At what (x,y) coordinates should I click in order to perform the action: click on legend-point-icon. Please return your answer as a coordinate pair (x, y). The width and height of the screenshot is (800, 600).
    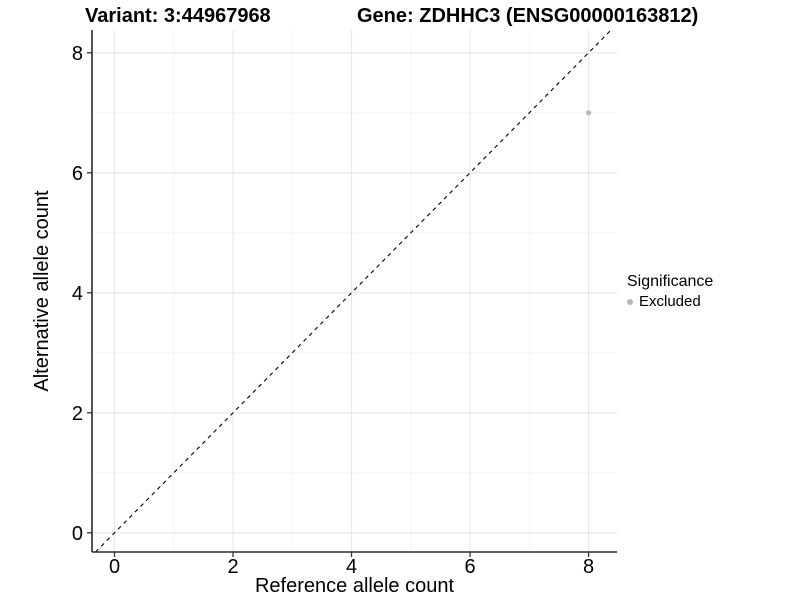
    Looking at the image, I should click on (630, 302).